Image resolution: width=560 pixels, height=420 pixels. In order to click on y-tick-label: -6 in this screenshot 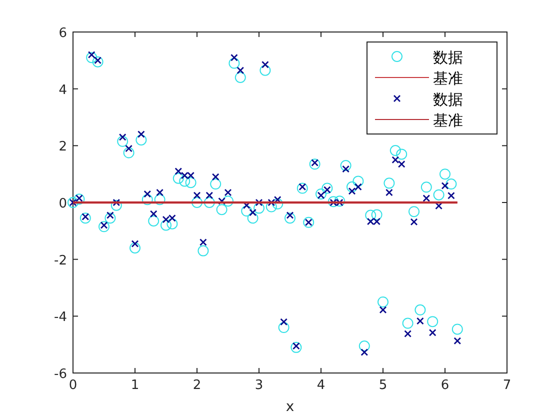, I will do `click(60, 374)`.